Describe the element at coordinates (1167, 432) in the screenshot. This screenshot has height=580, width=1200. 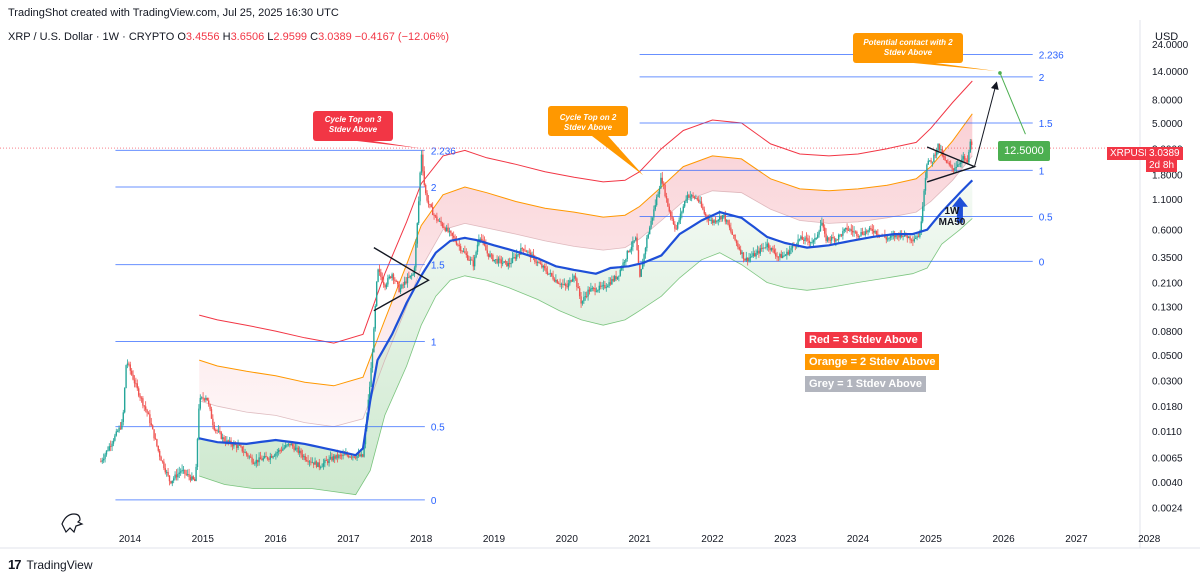
I see `y-tick-label: 0.0110` at that location.